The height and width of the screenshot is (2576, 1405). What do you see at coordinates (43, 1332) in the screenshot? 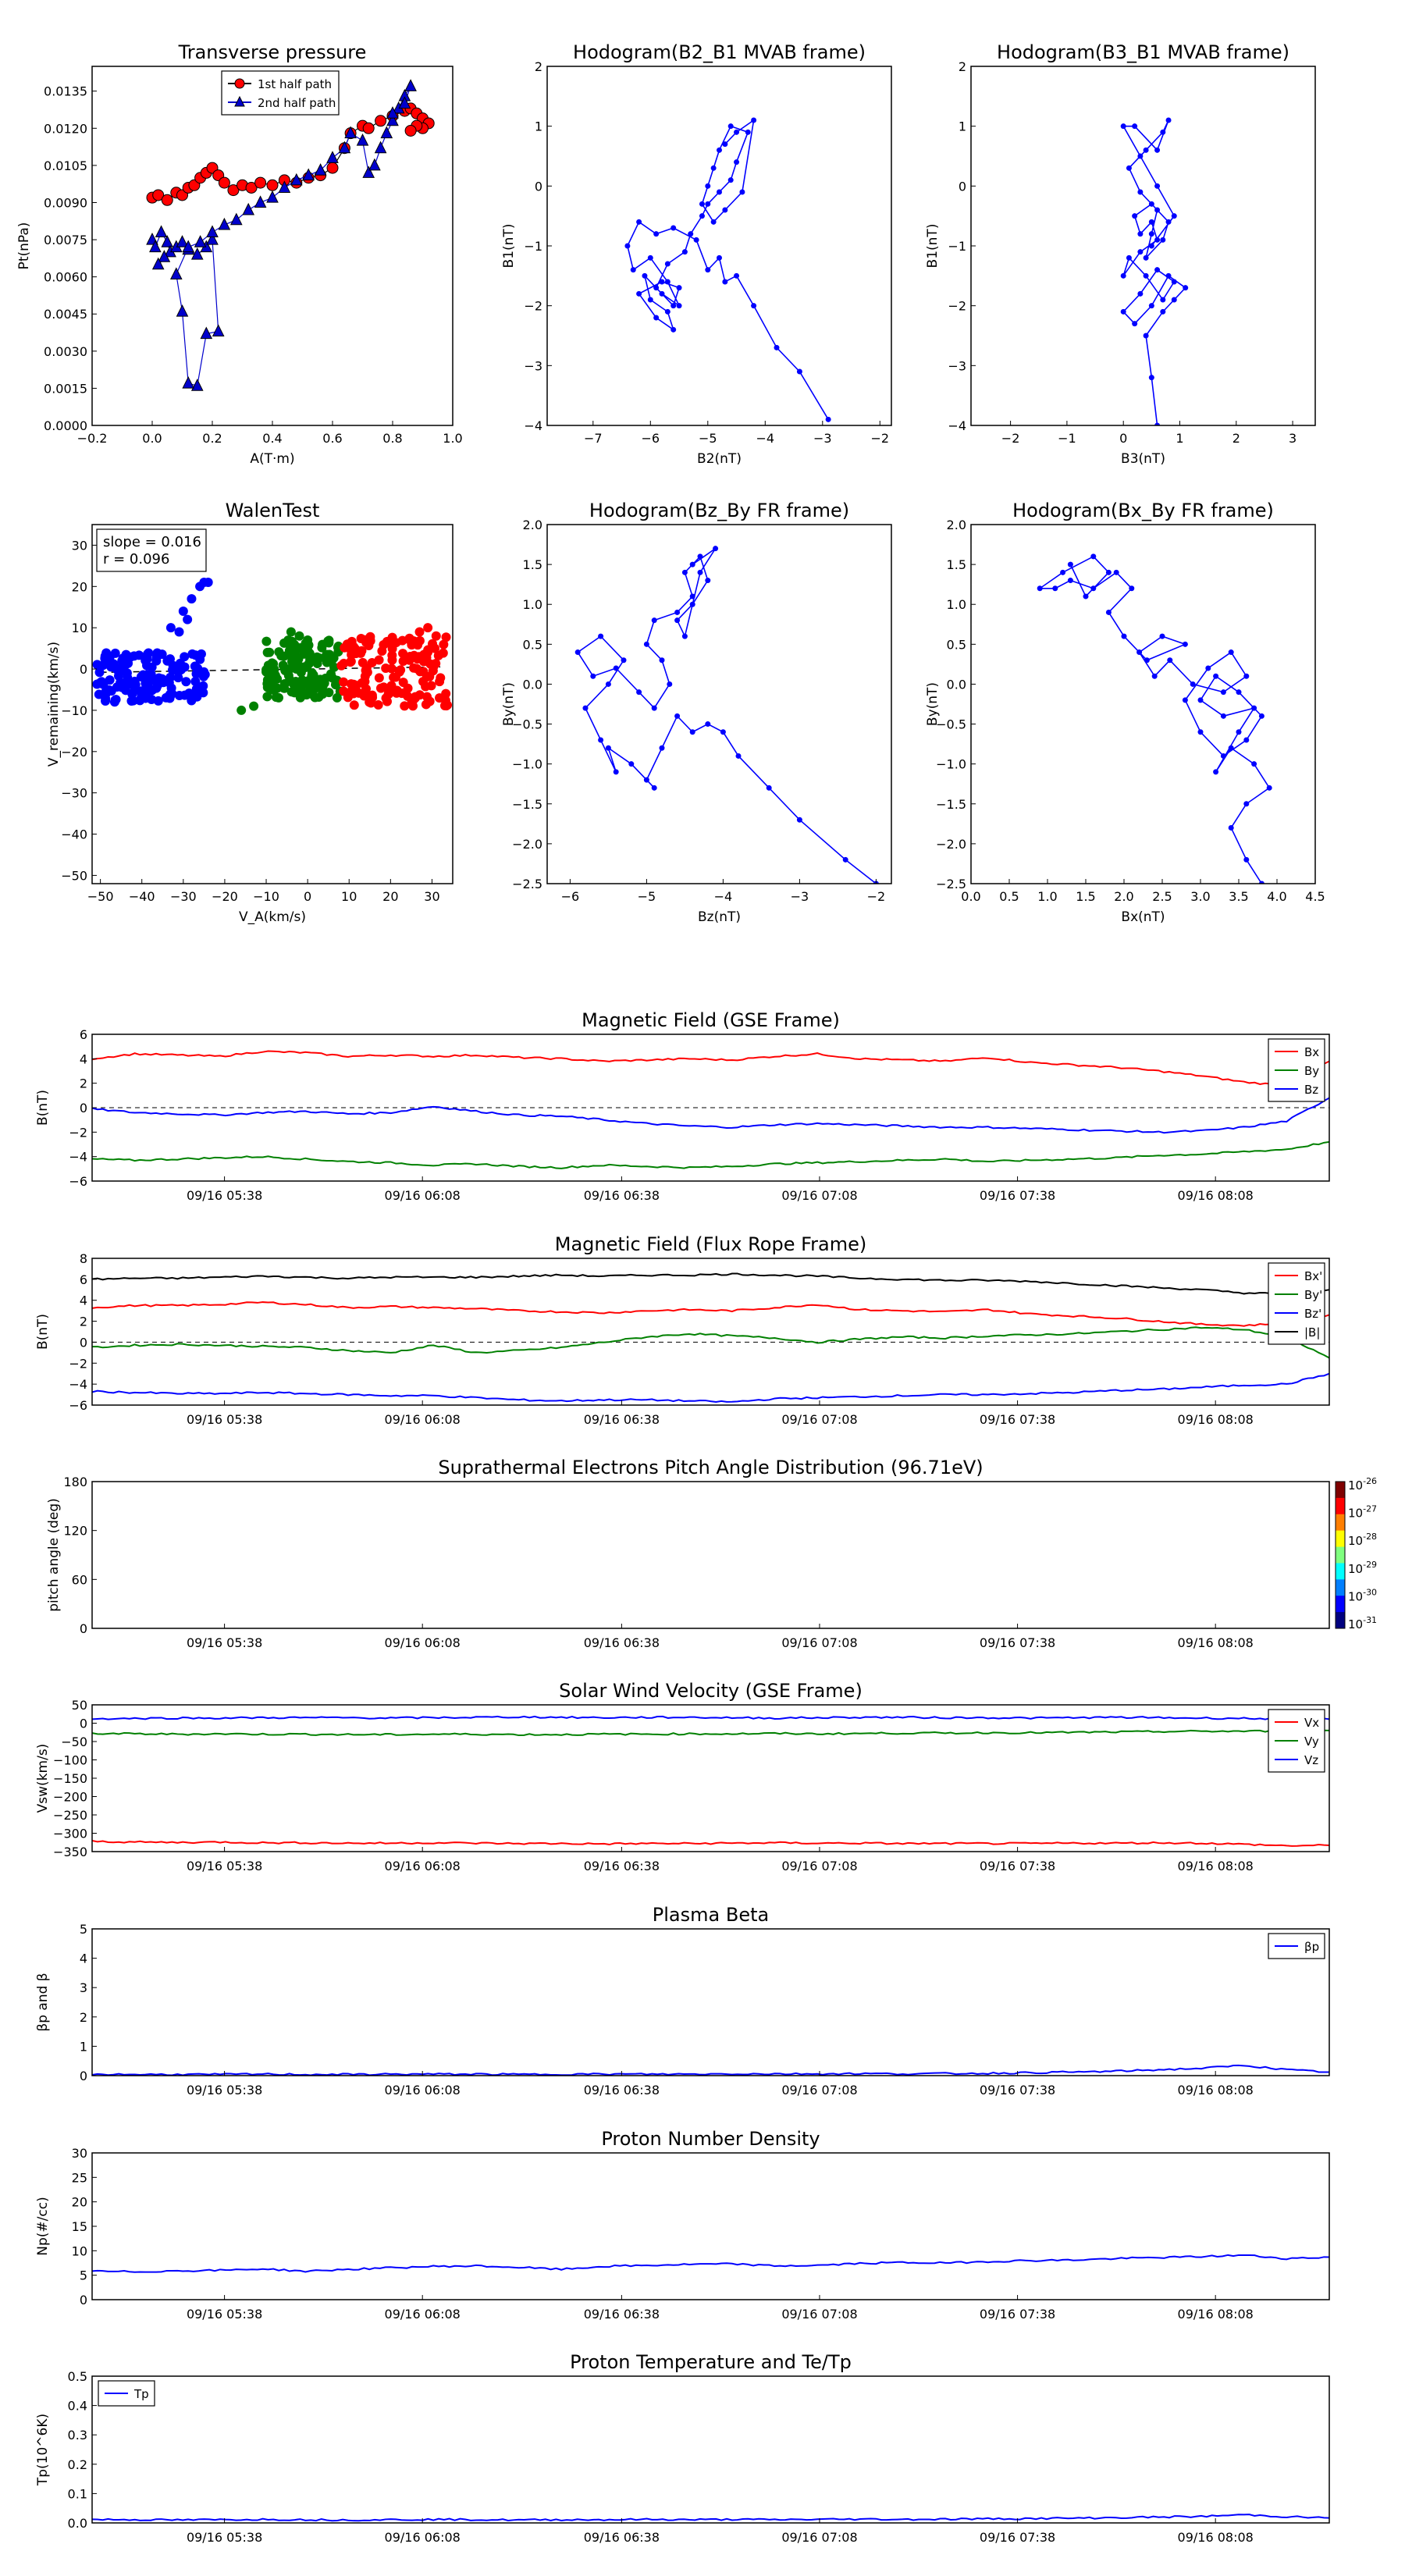
I see `y-axis-label: B(nT)` at bounding box center [43, 1332].